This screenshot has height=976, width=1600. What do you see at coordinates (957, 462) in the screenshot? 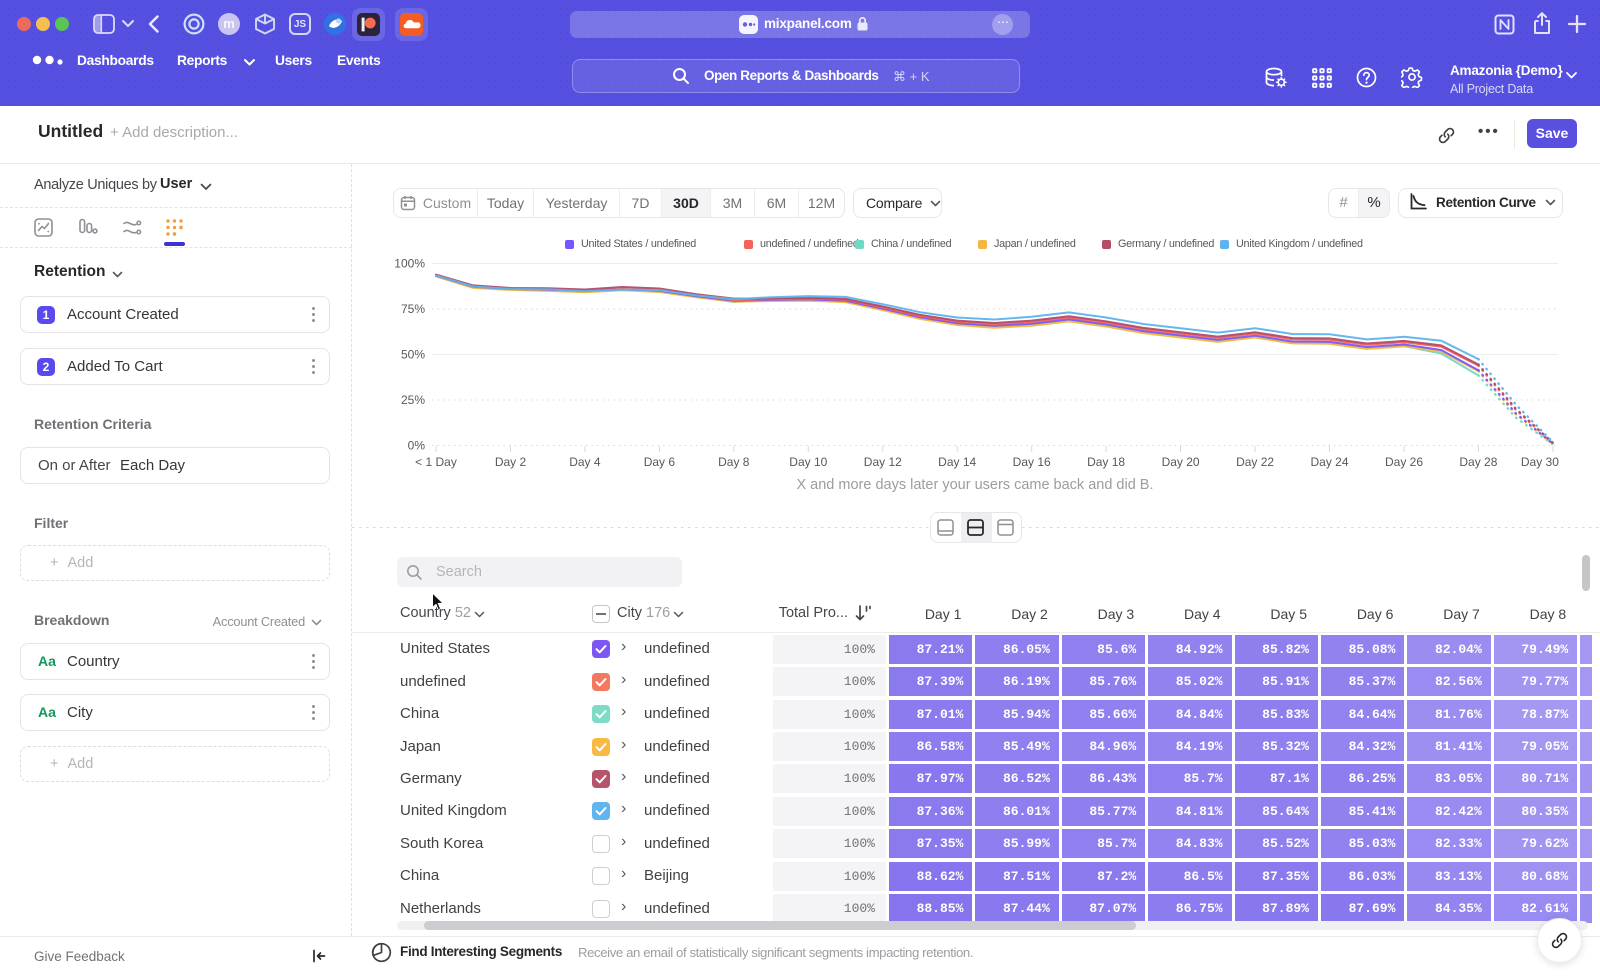
I see `svg-text: Day 14` at bounding box center [957, 462].